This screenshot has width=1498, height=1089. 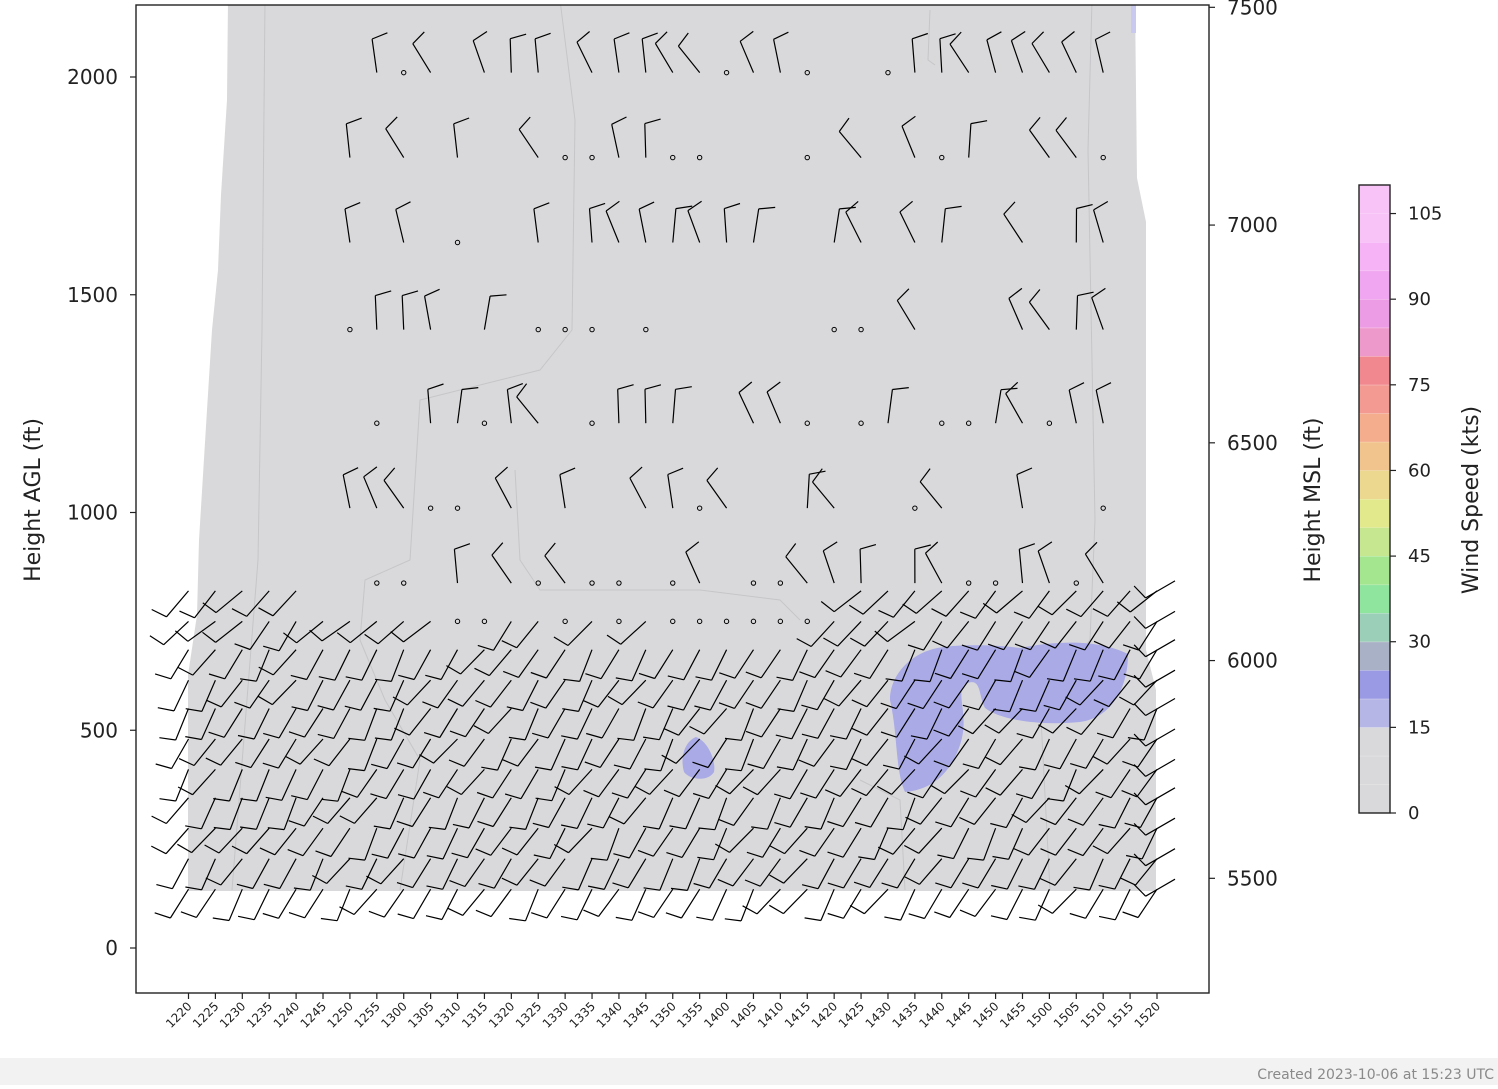 What do you see at coordinates (931, 1014) in the screenshot?
I see `x-tick-label: 1440` at bounding box center [931, 1014].